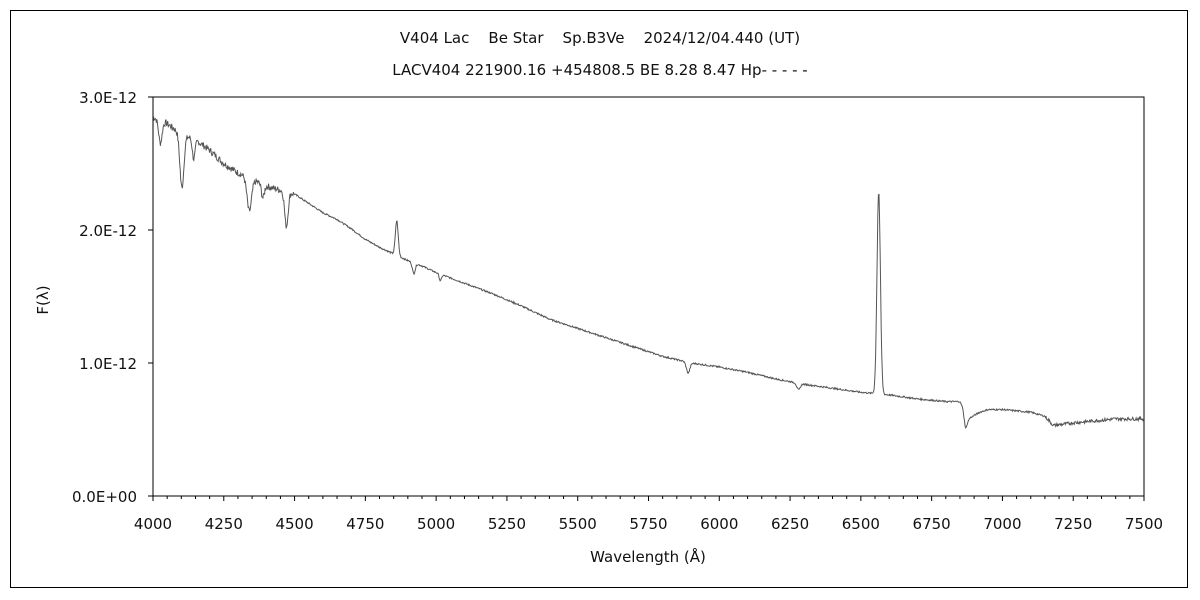  Describe the element at coordinates (719, 524) in the screenshot. I see `x-tick-label: 6000` at that location.